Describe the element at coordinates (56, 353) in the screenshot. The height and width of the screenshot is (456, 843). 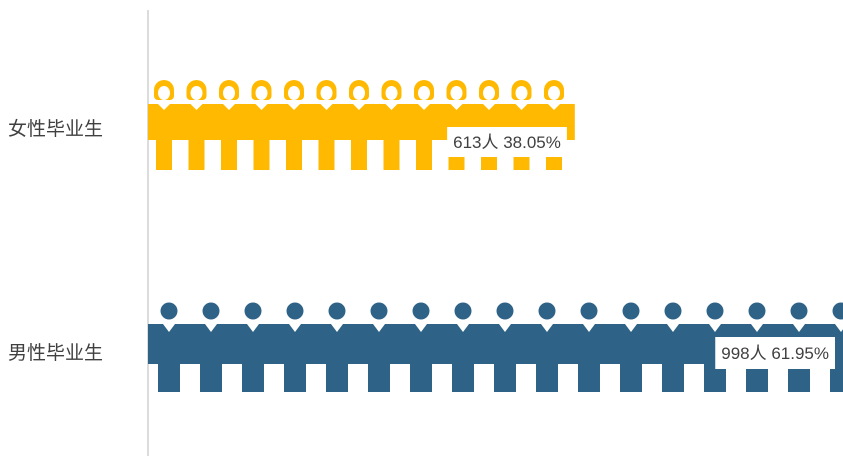
I see `category-label-male: 男性毕业生` at that location.